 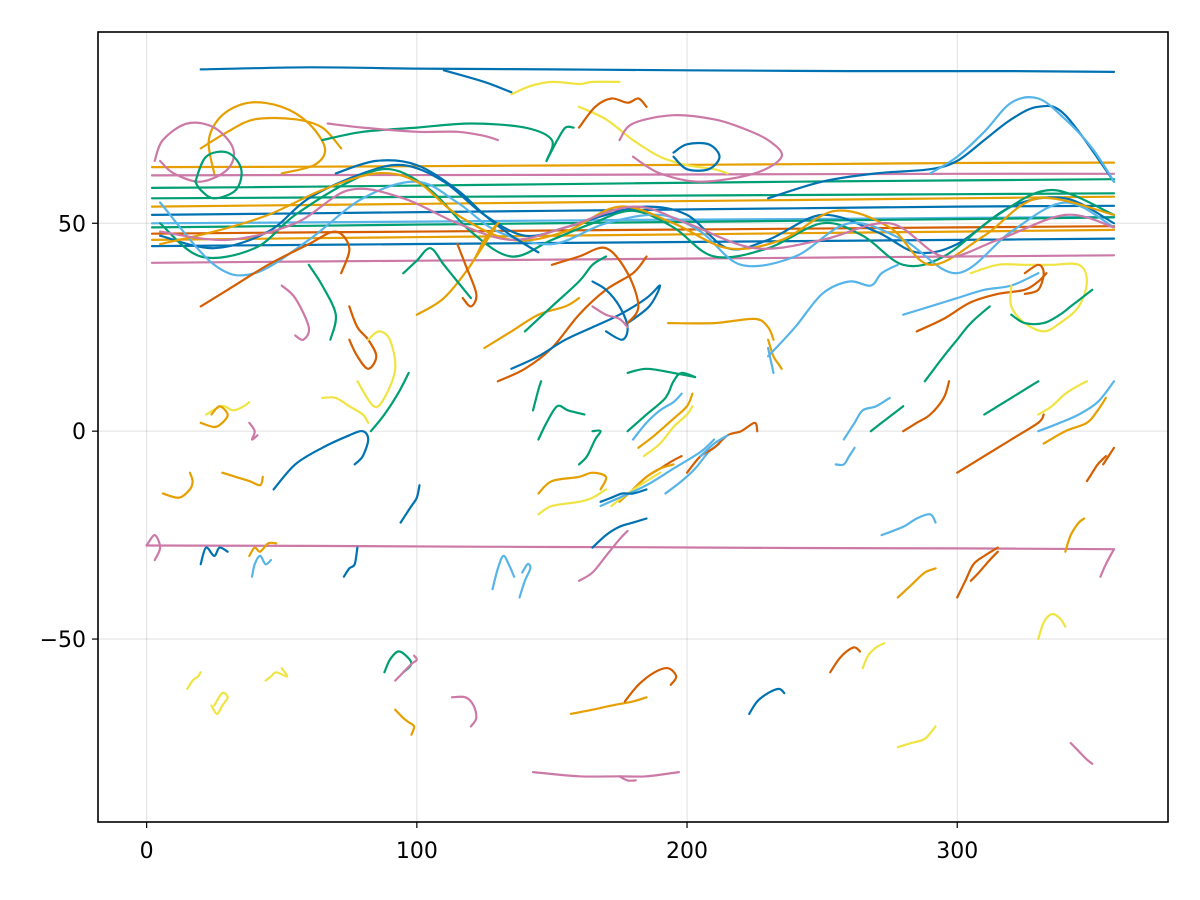 I want to click on x-tick-label: 0, so click(x=147, y=851).